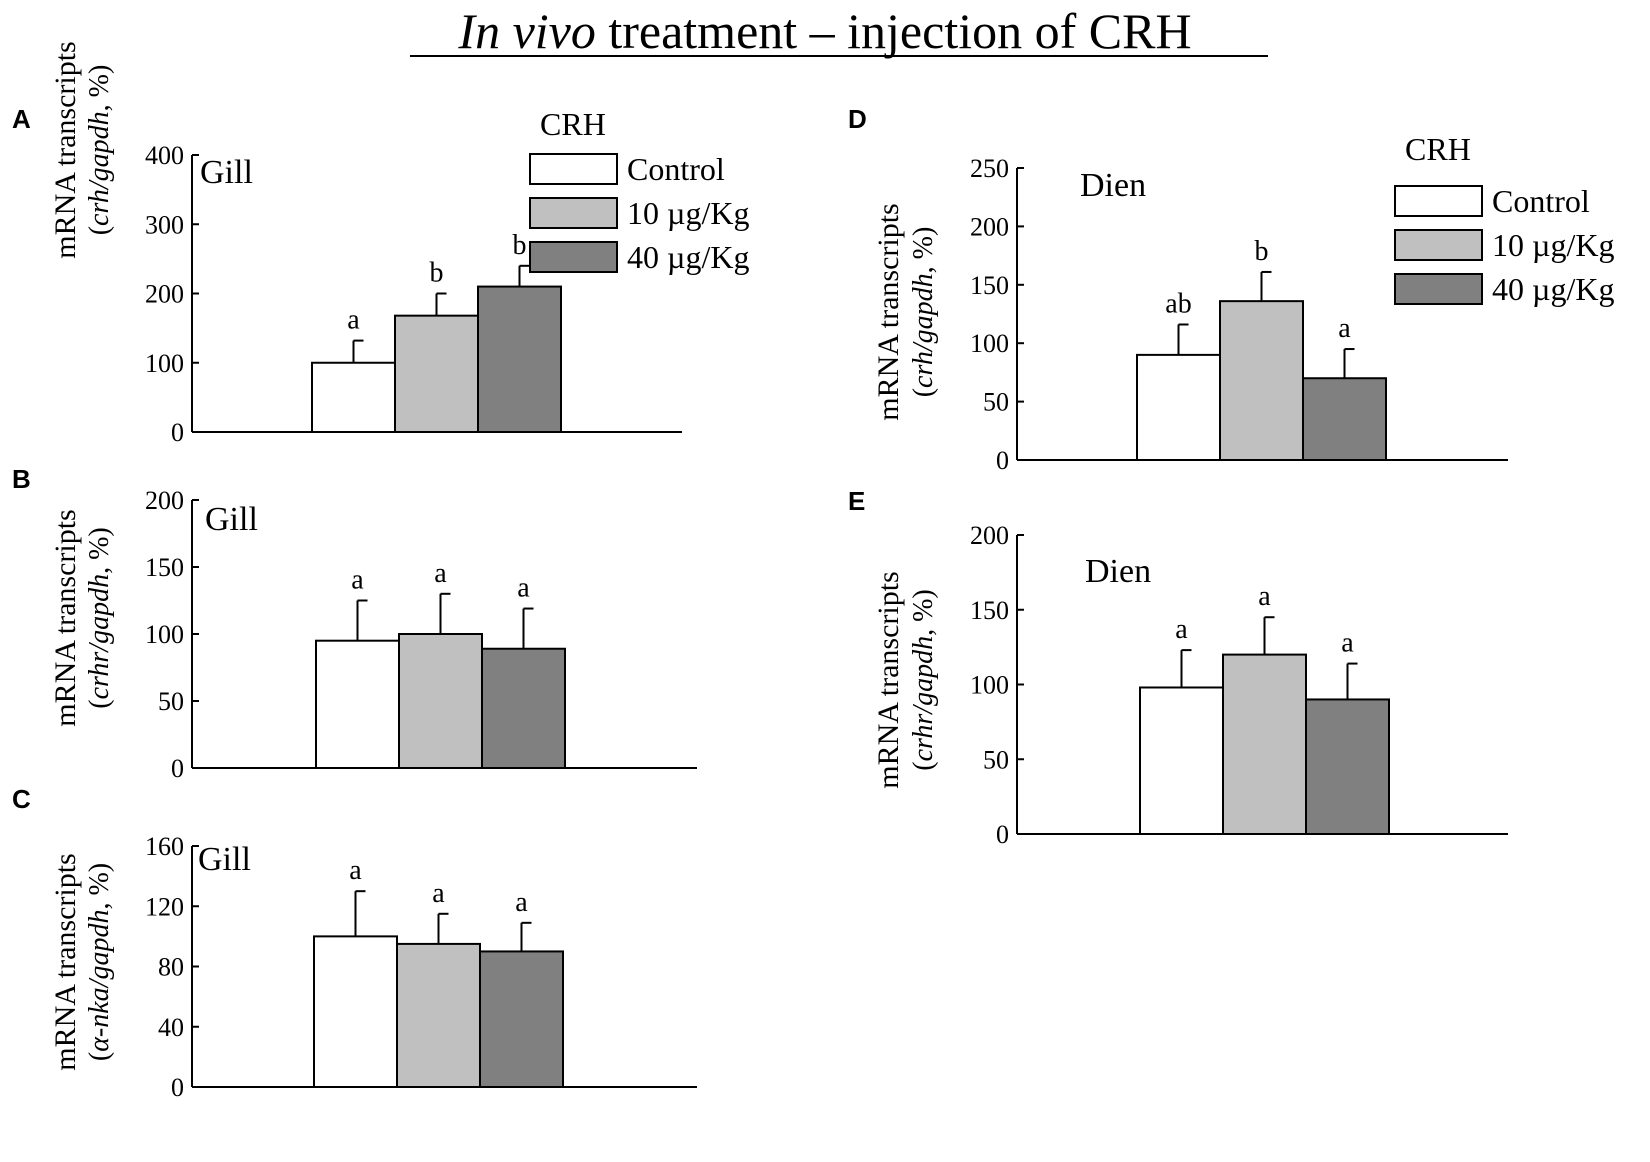 The height and width of the screenshot is (1162, 1650). Describe the element at coordinates (989, 168) in the screenshot. I see `y-tick-label: 250` at that location.